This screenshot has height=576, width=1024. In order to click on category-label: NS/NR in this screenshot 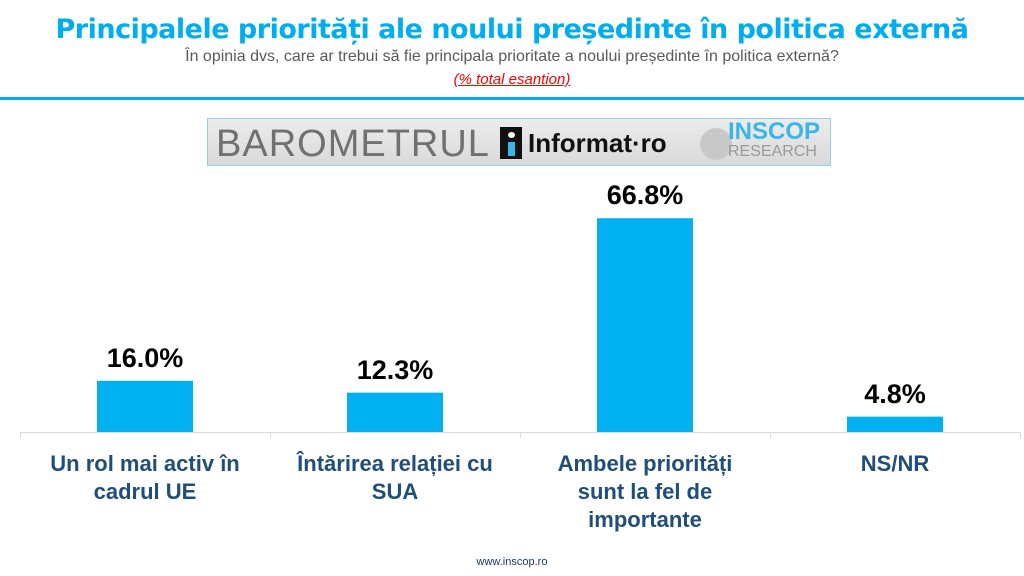, I will do `click(895, 463)`.